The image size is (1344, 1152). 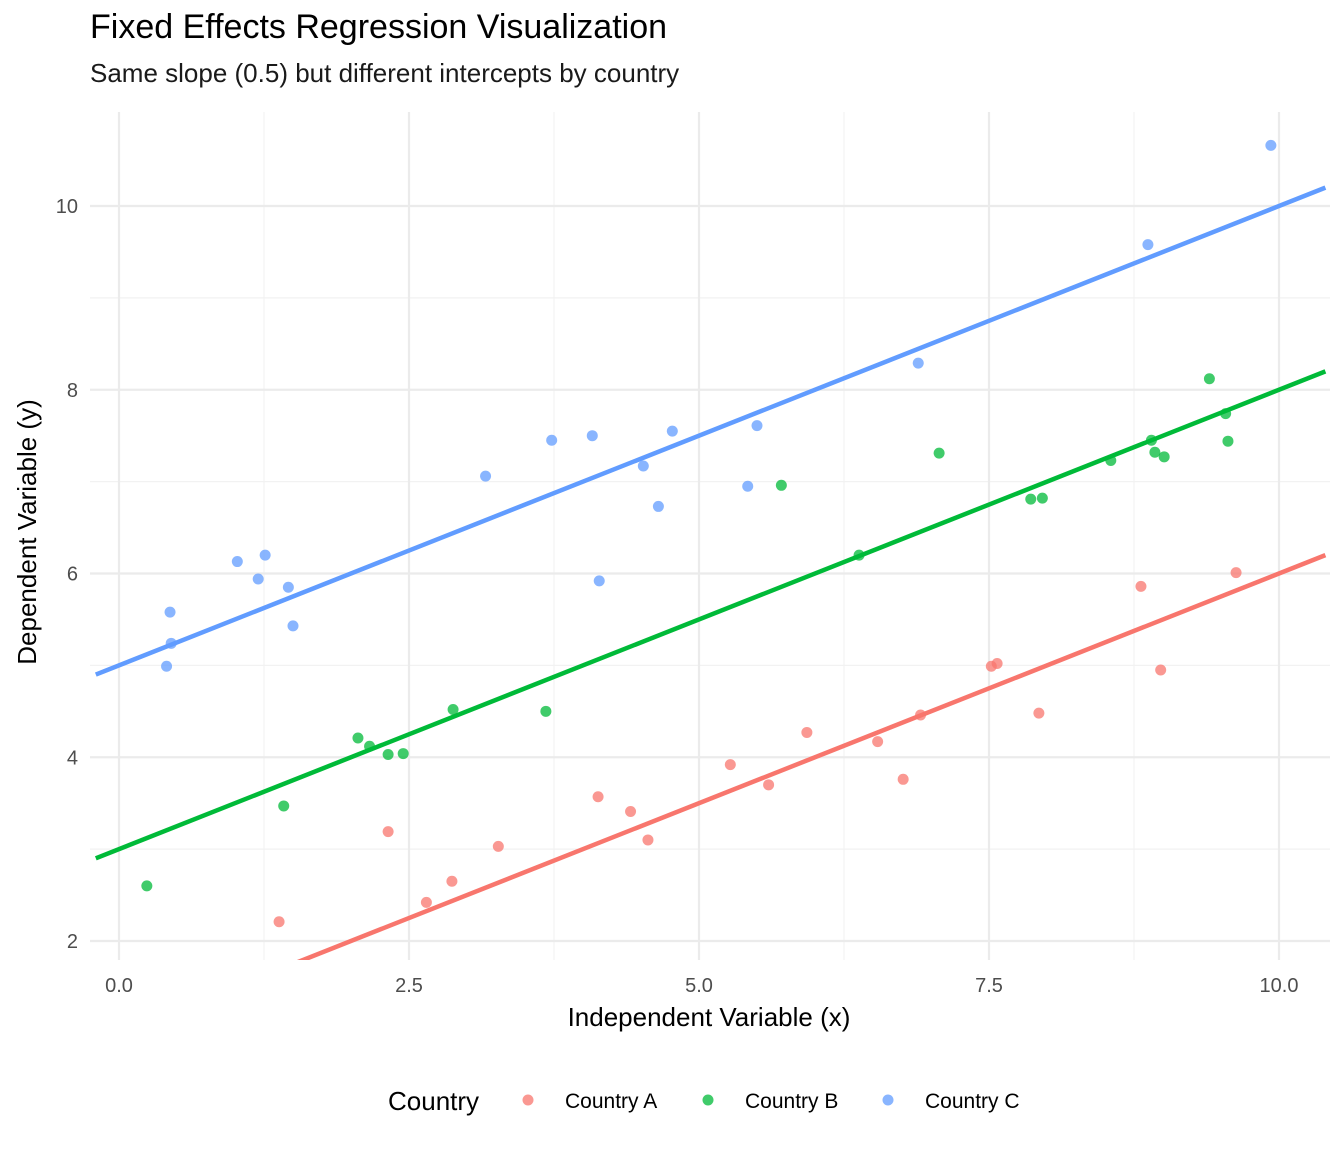 I want to click on x-tick-label: 0.0, so click(x=119, y=986).